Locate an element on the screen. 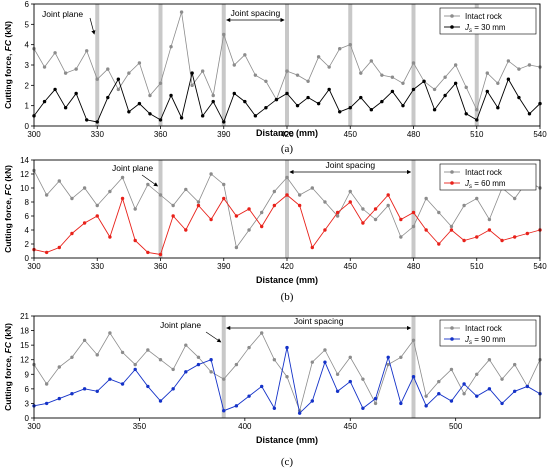 The image size is (550, 471). x-tick-label: 390 is located at coordinates (224, 266).